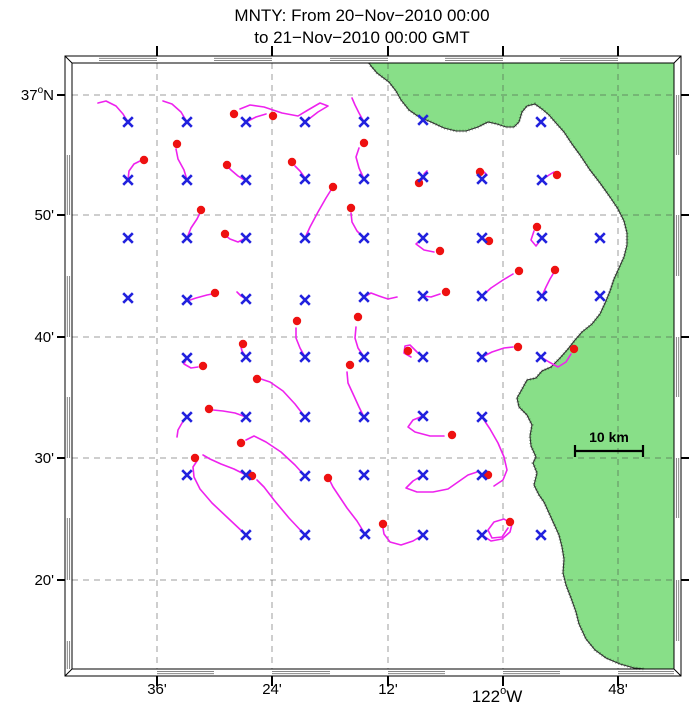 This screenshot has height=710, width=691. What do you see at coordinates (37, 94) in the screenshot?
I see `y-axis-tick-label: 37oN` at bounding box center [37, 94].